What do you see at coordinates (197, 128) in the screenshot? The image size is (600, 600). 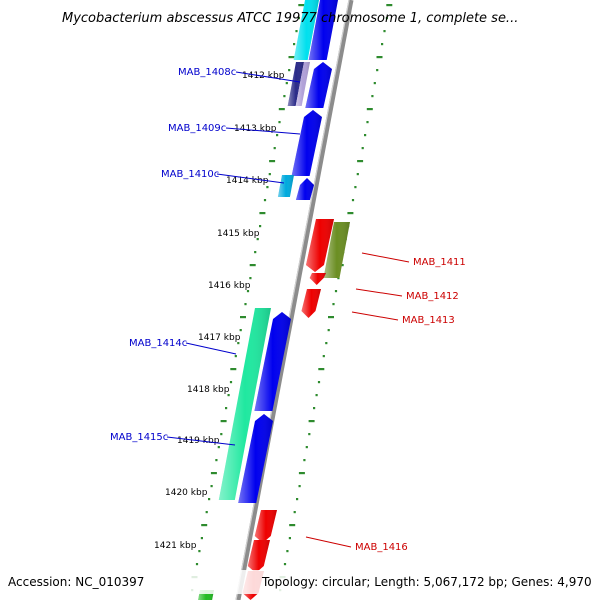 I see `gene-label: MAB_1409c` at bounding box center [197, 128].